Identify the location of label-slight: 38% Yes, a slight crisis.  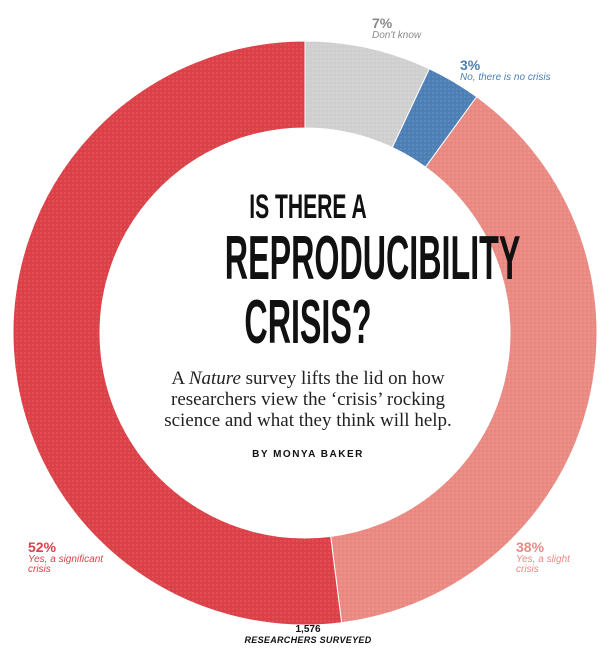
(543, 558).